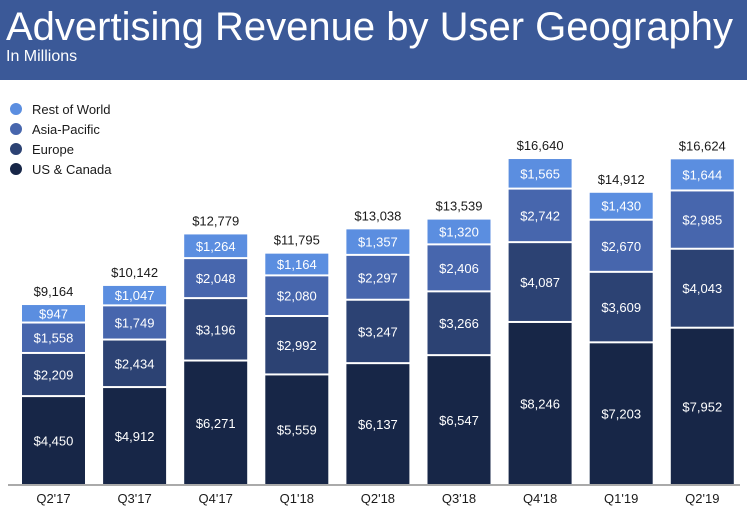 This screenshot has height=510, width=747. I want to click on data-label-rest-of-world: $1,430, so click(621, 206).